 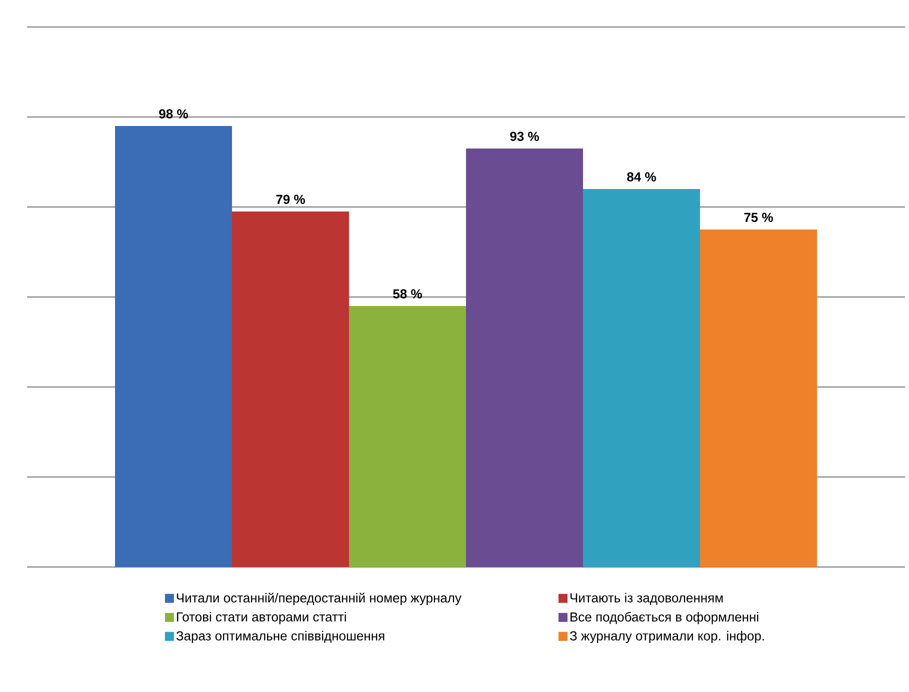 What do you see at coordinates (173, 113) in the screenshot?
I see `data-label: 98 %` at bounding box center [173, 113].